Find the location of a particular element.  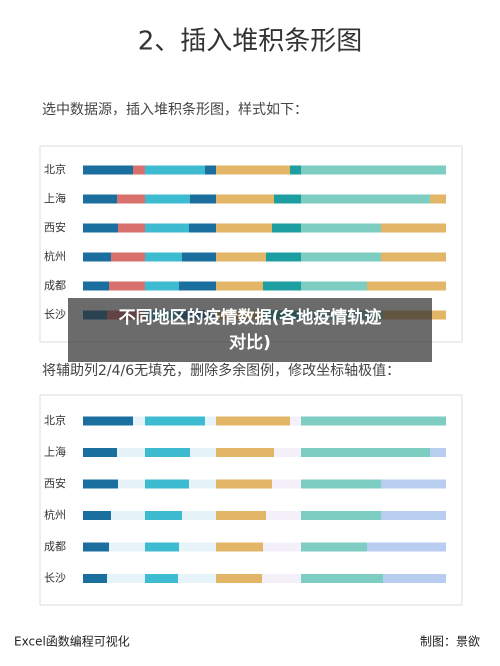

intro: 选中数据源，插入堆积条形图，样式如下： is located at coordinates (175, 109).